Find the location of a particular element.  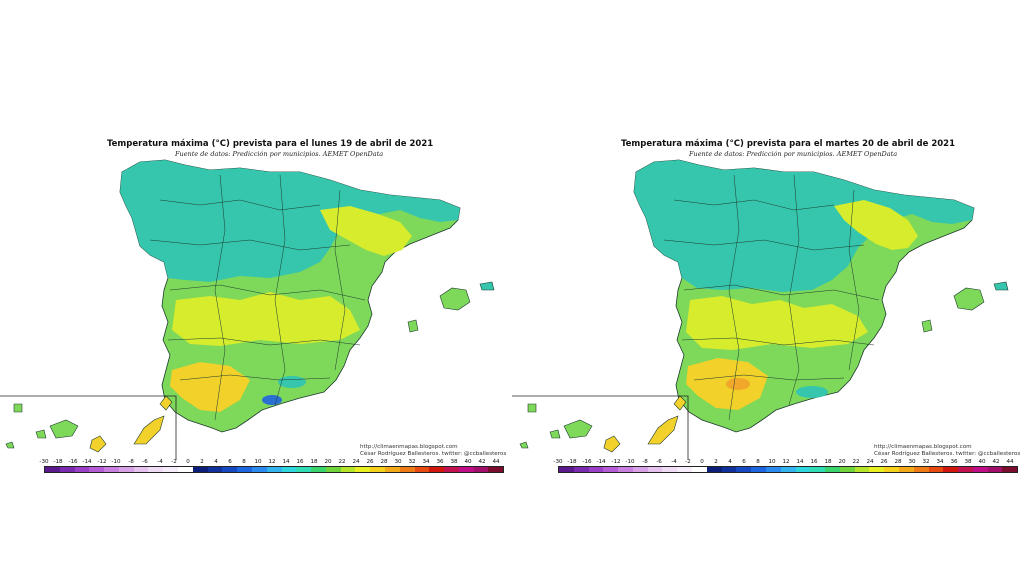

guadalquivir-hot-spot is located at coordinates (738, 384).